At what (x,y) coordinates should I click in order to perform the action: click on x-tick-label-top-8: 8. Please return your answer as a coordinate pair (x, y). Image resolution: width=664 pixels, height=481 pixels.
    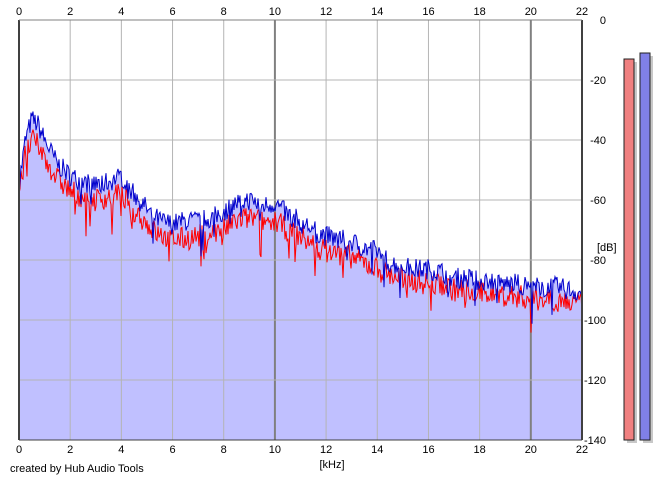
    Looking at the image, I should click on (224, 12).